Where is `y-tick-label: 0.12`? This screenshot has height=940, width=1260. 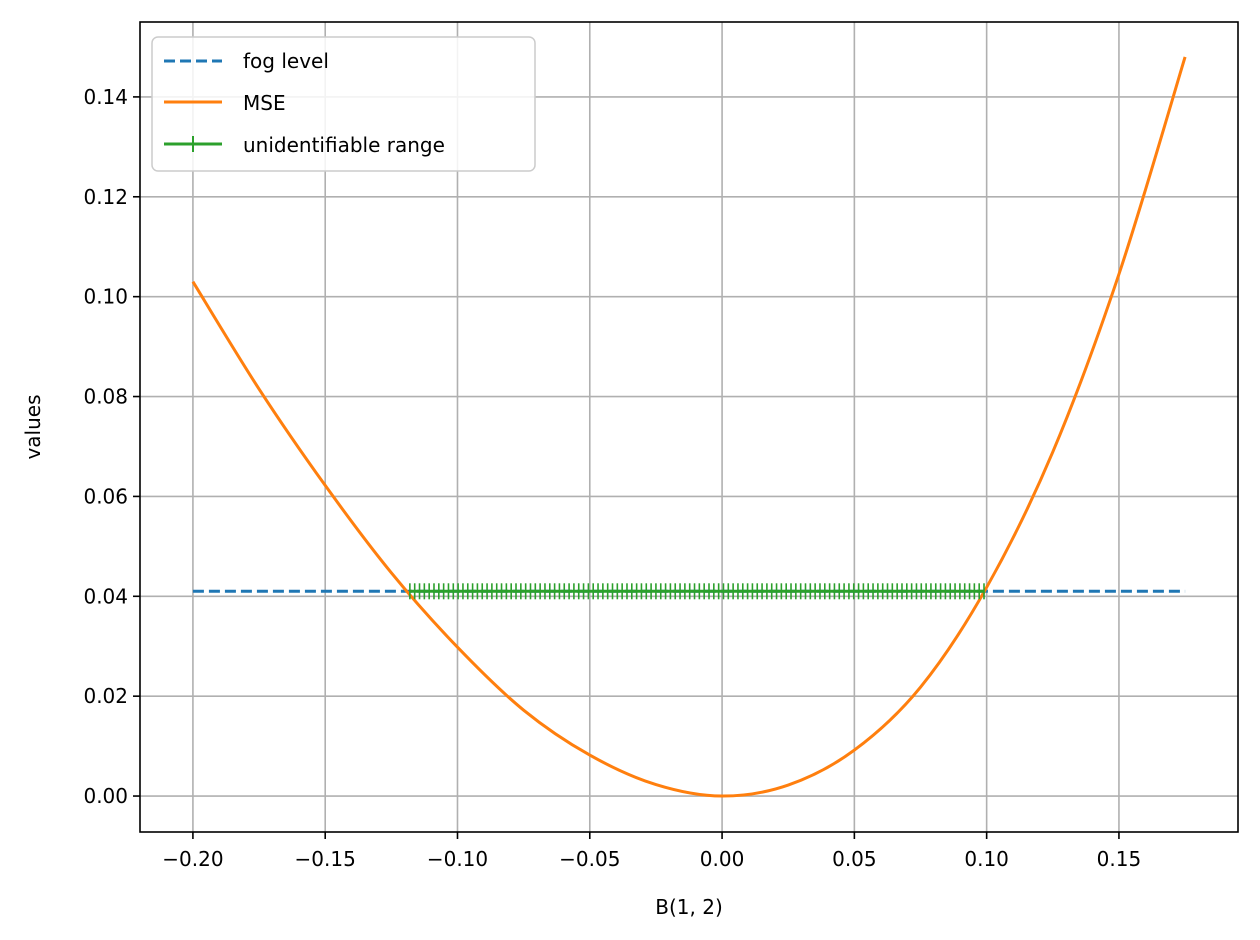
y-tick-label: 0.12 is located at coordinates (105, 197).